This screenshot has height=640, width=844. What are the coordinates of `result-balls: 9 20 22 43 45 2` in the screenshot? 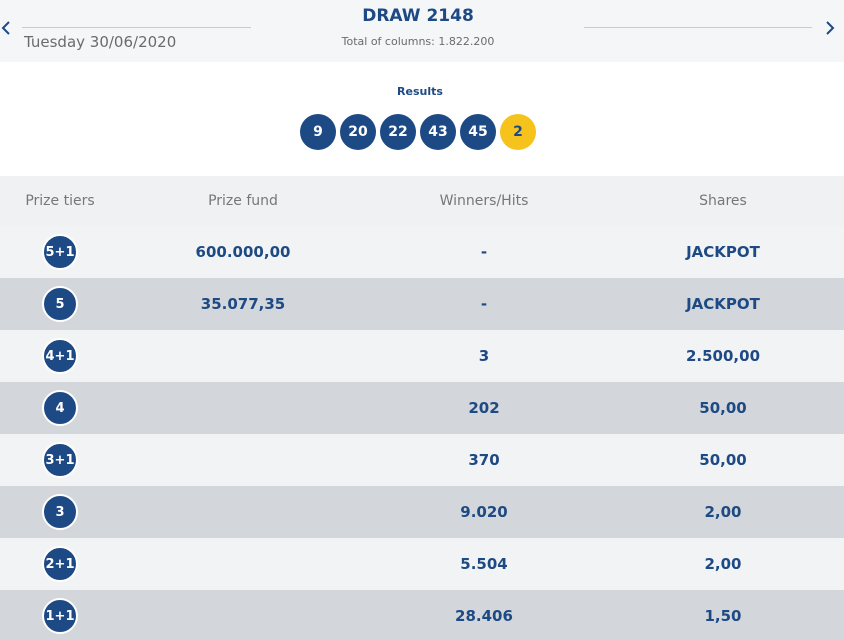 It's located at (418, 132).